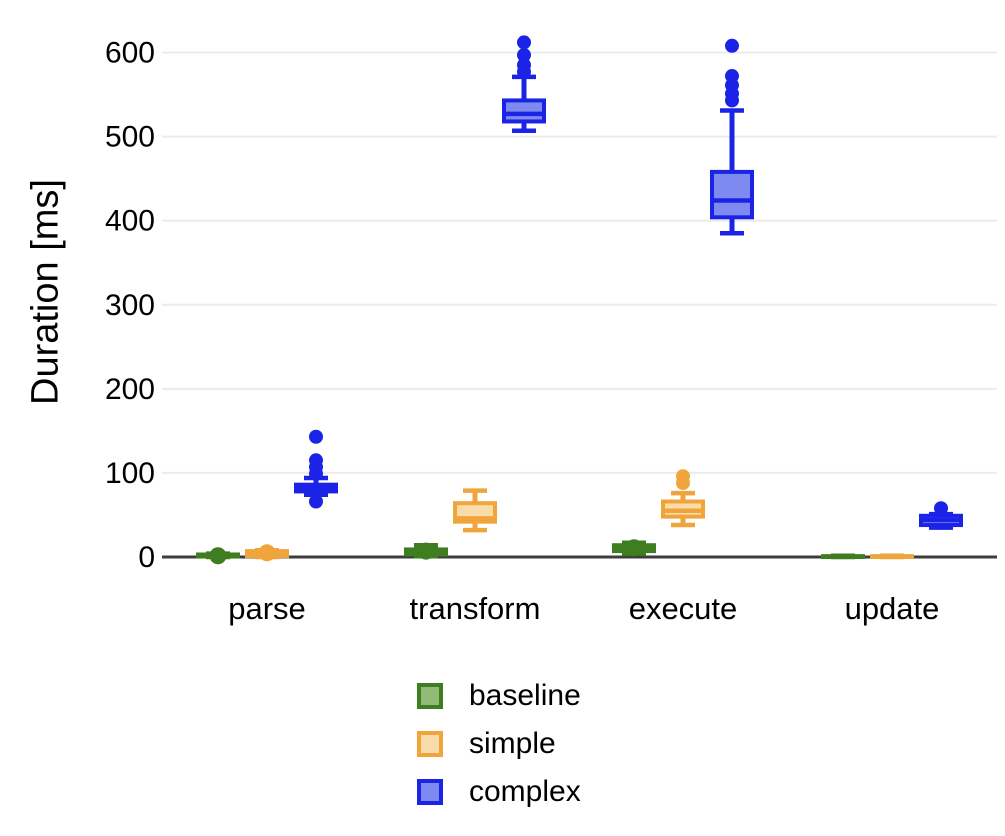 The width and height of the screenshot is (1005, 836). What do you see at coordinates (45, 292) in the screenshot?
I see `y-axis-title: Duration [ms]` at bounding box center [45, 292].